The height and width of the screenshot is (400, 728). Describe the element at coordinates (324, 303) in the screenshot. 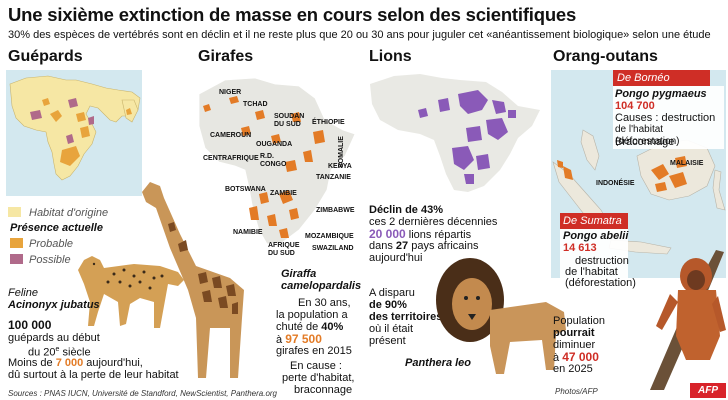

I see `giraffe-pop-1: En 30 ans,` at that location.